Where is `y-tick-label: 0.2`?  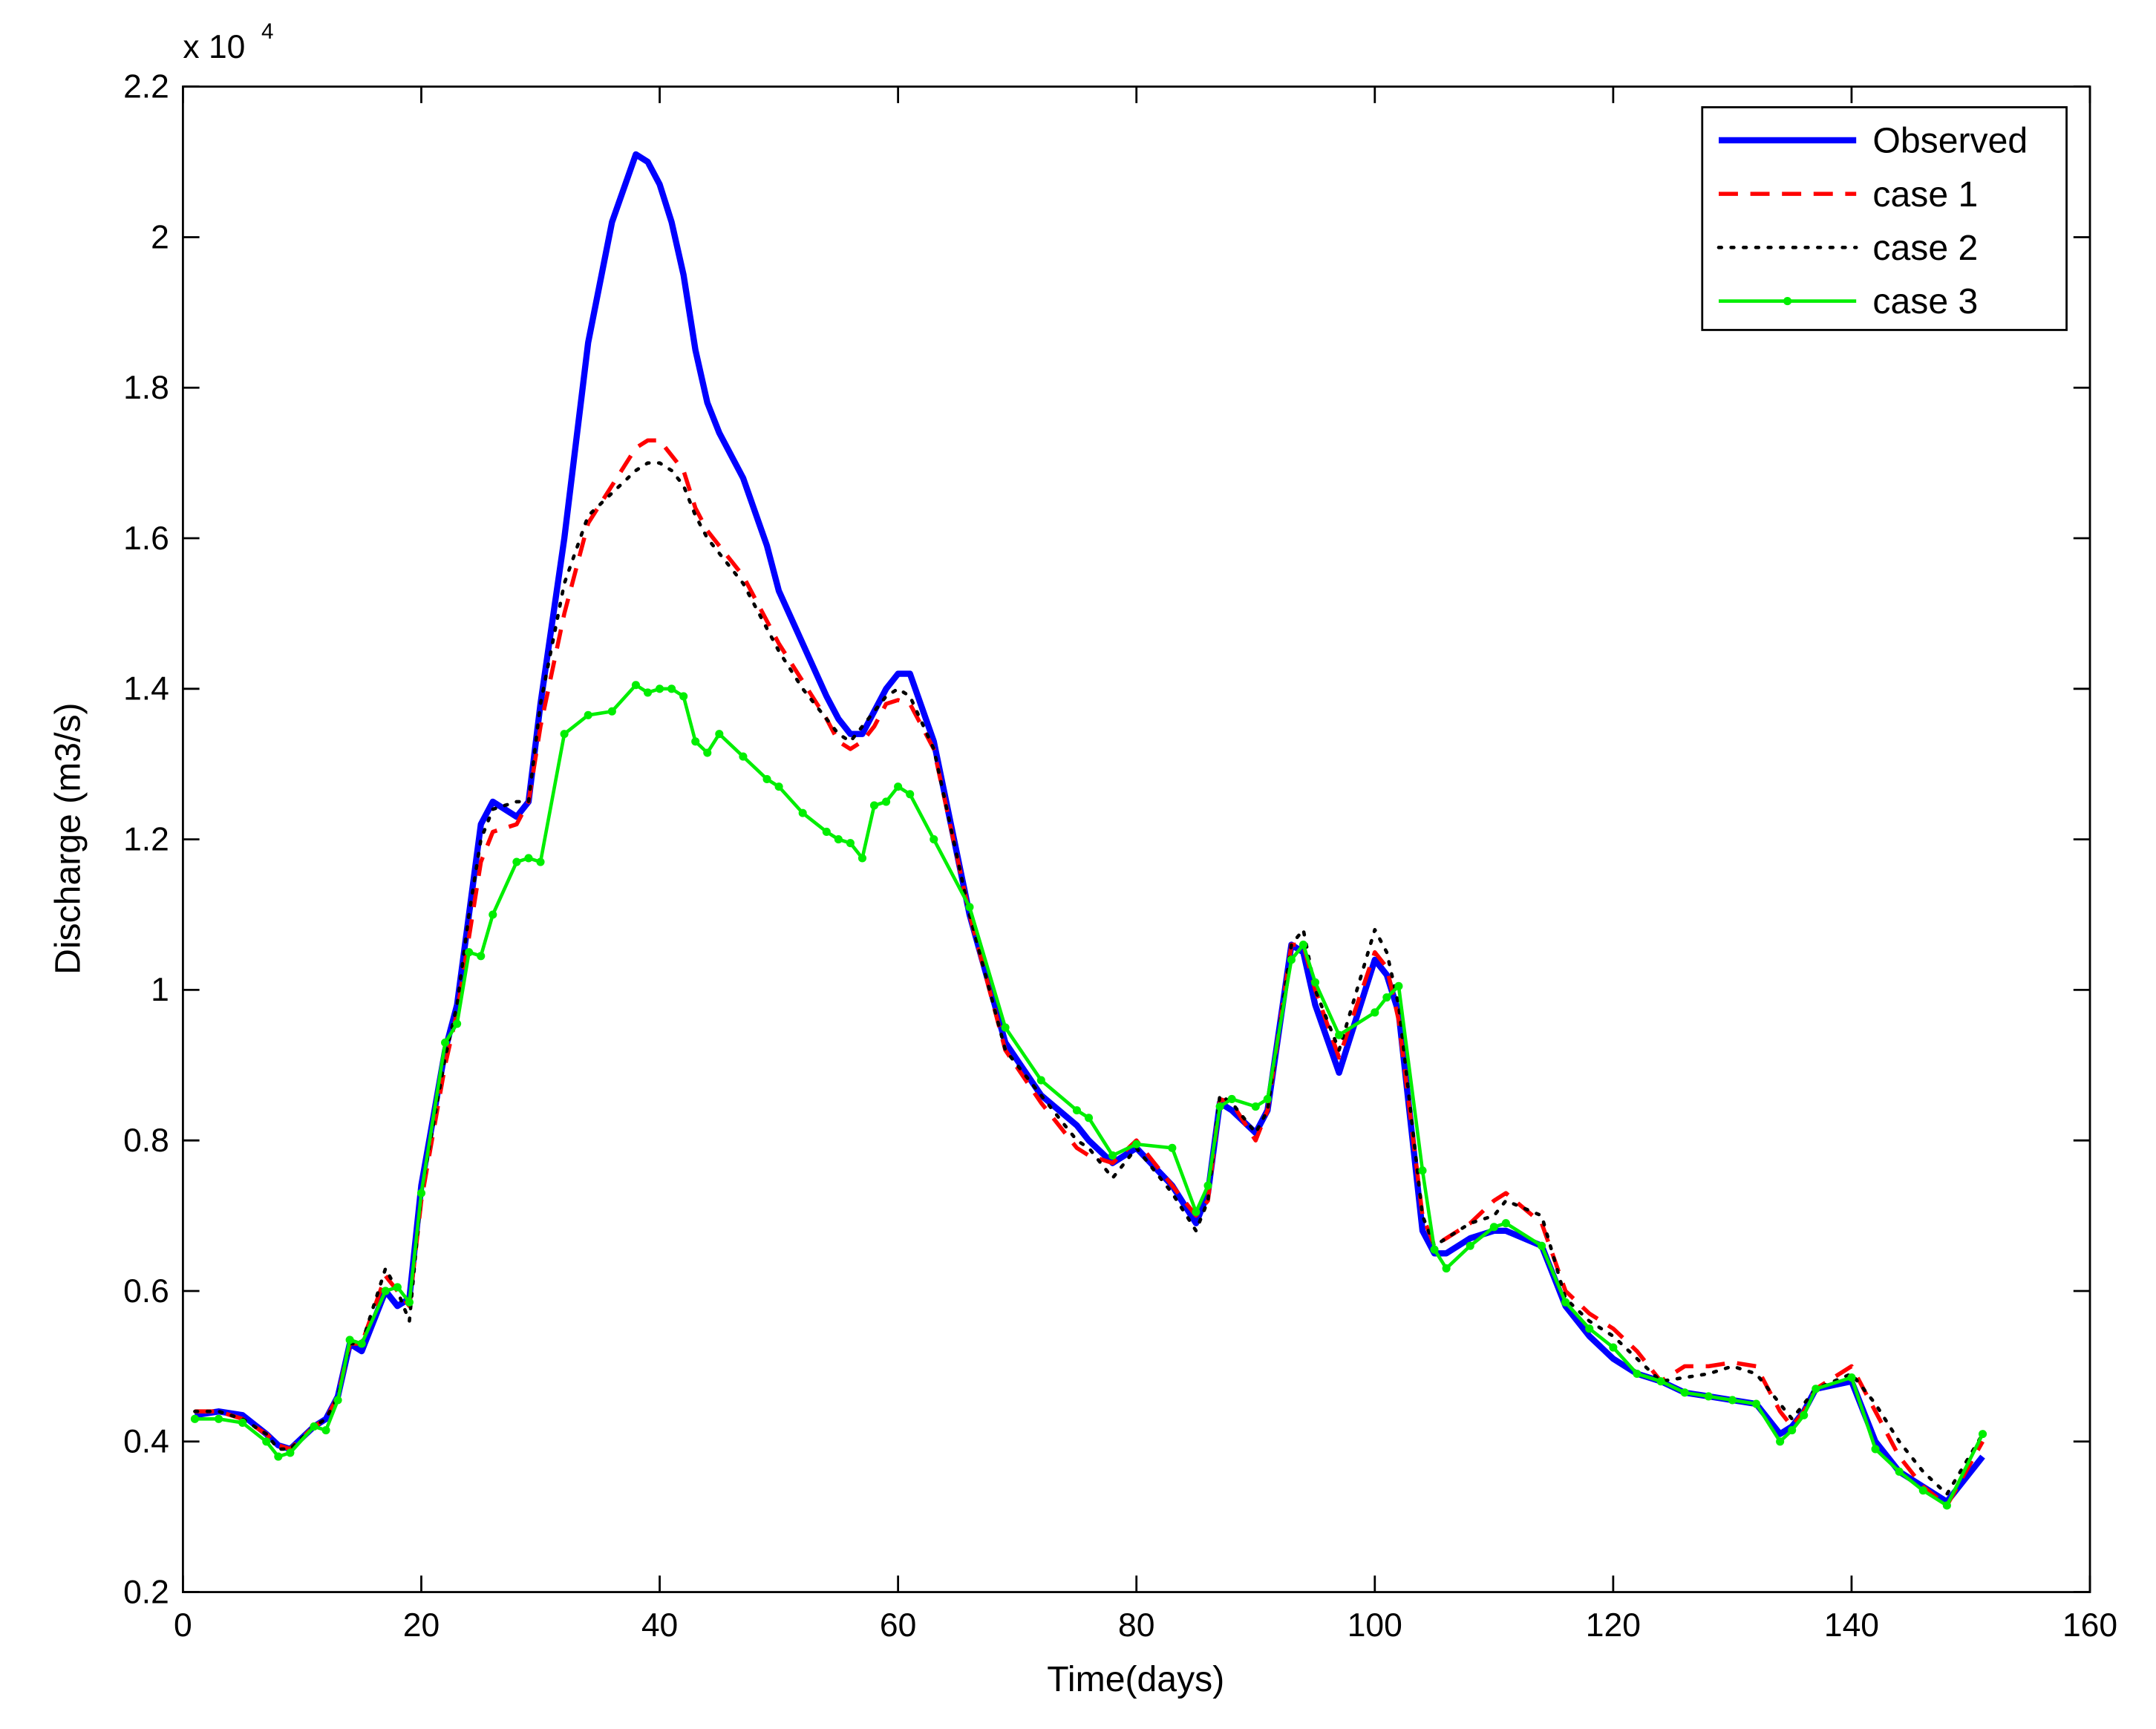 y-tick-label: 0.2 is located at coordinates (146, 1592).